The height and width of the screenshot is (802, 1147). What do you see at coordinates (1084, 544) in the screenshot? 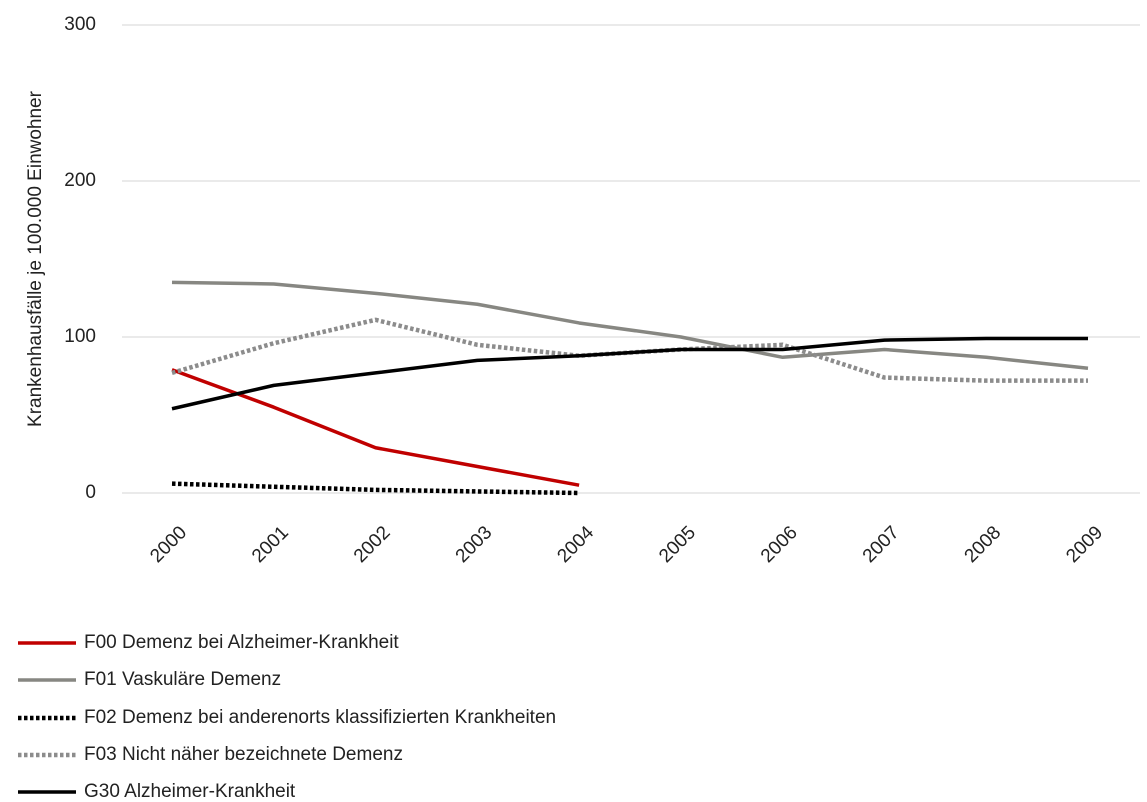
I see `x-tick-label: 2009` at bounding box center [1084, 544].